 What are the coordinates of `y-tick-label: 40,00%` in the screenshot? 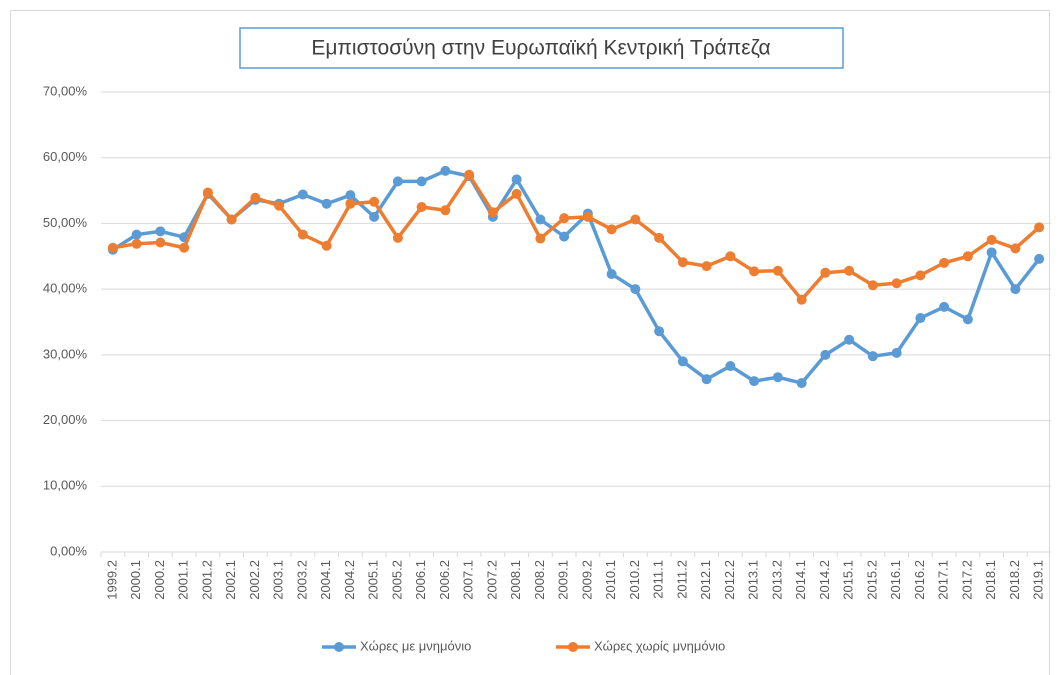 It's located at (65, 288).